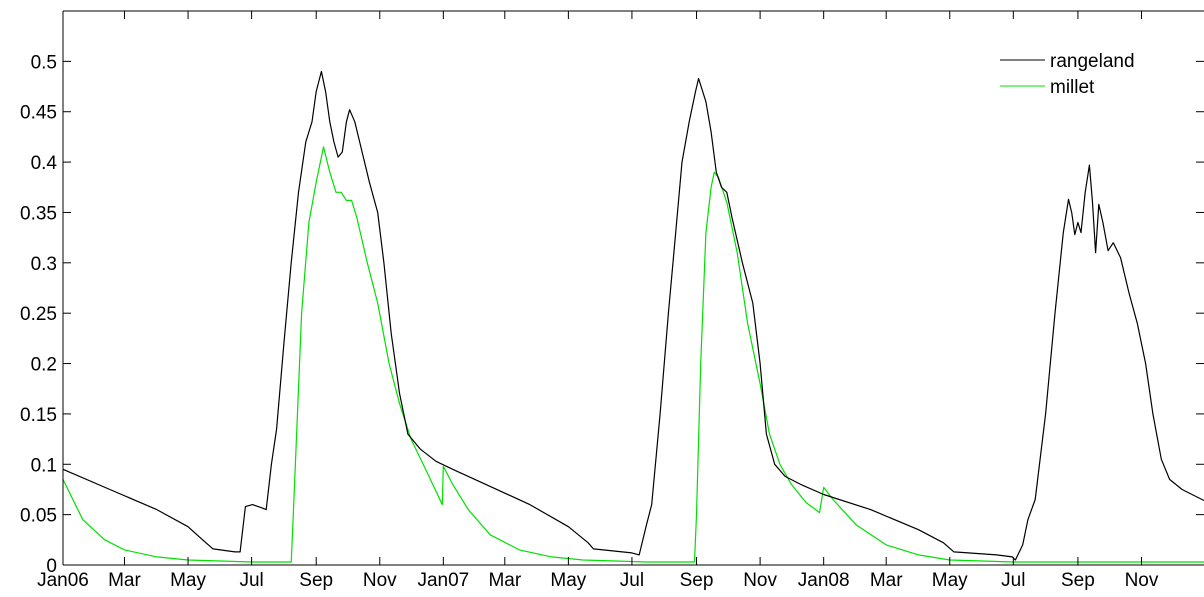  I want to click on legend-label-millet: millet, so click(1072, 87).